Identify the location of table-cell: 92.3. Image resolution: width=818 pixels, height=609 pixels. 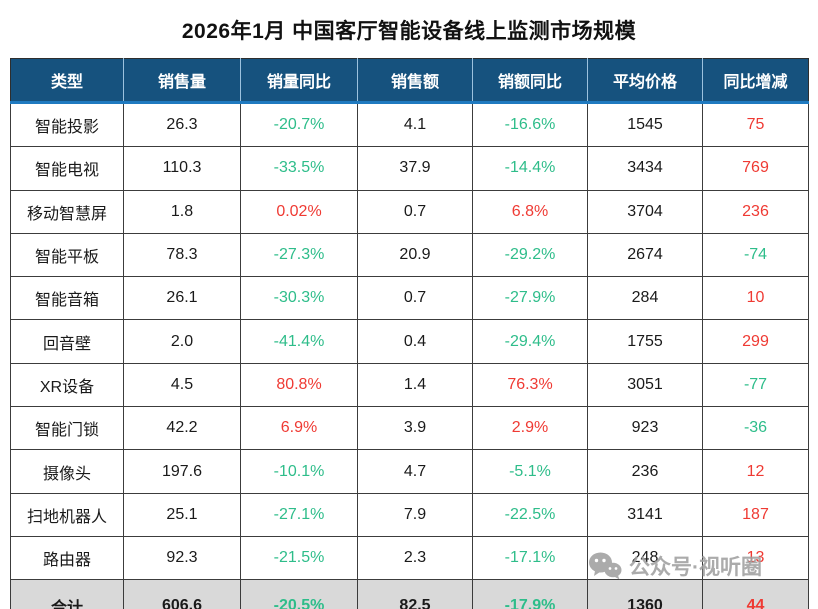
(182, 558).